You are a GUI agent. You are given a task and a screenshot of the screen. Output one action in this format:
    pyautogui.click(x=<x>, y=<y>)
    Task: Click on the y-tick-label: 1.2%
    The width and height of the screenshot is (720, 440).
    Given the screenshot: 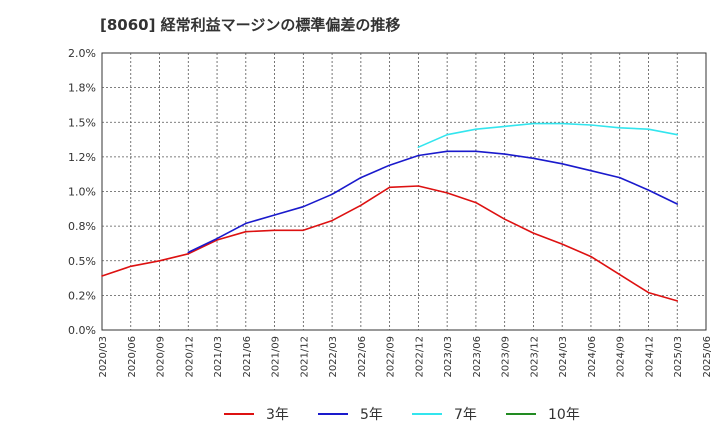 What is the action you would take?
    pyautogui.click(x=82, y=157)
    